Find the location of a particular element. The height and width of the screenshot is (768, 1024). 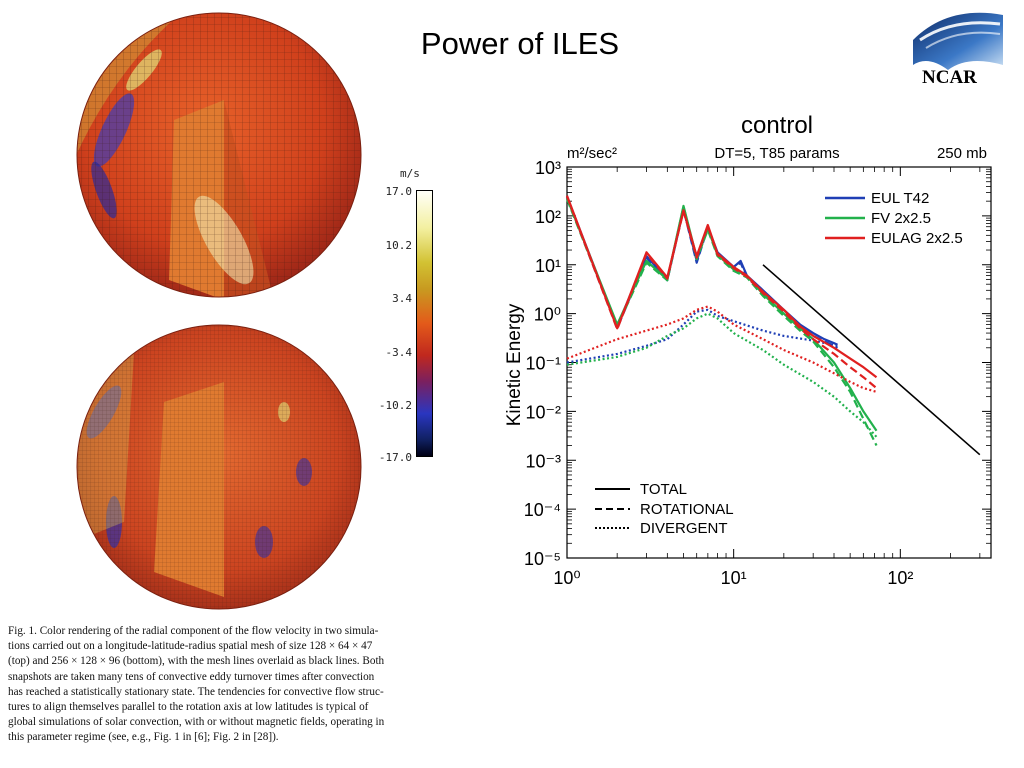

legend-label-eul: EUL T42 is located at coordinates (900, 198).